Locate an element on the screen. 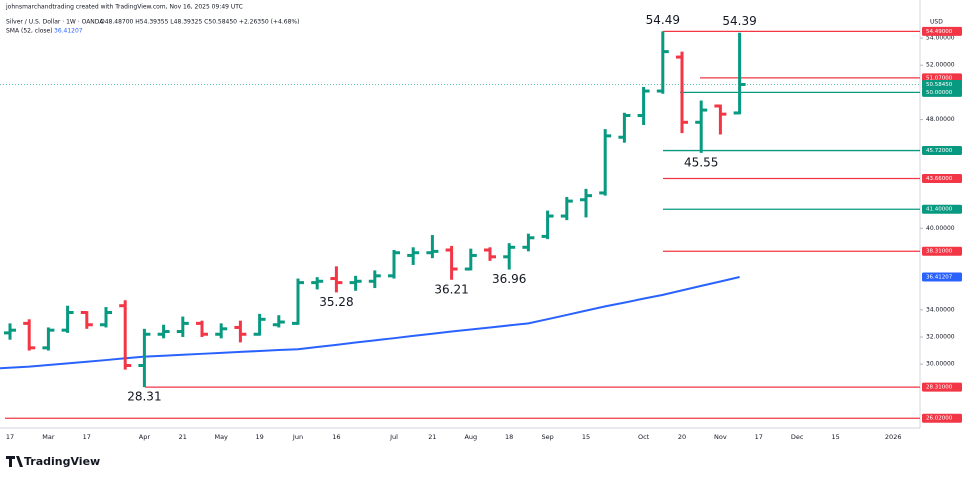 The image size is (964, 478). x-tick-label: 16 is located at coordinates (336, 437).